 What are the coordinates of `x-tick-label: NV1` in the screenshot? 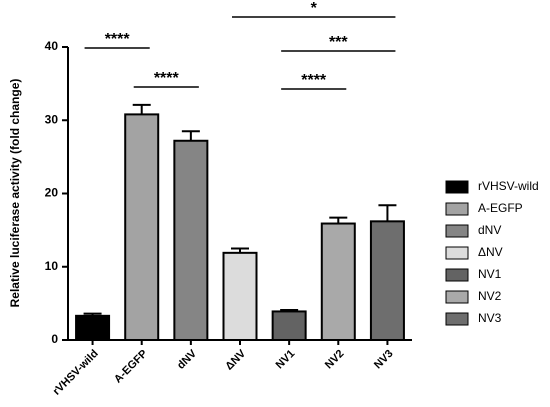 It's located at (286, 360).